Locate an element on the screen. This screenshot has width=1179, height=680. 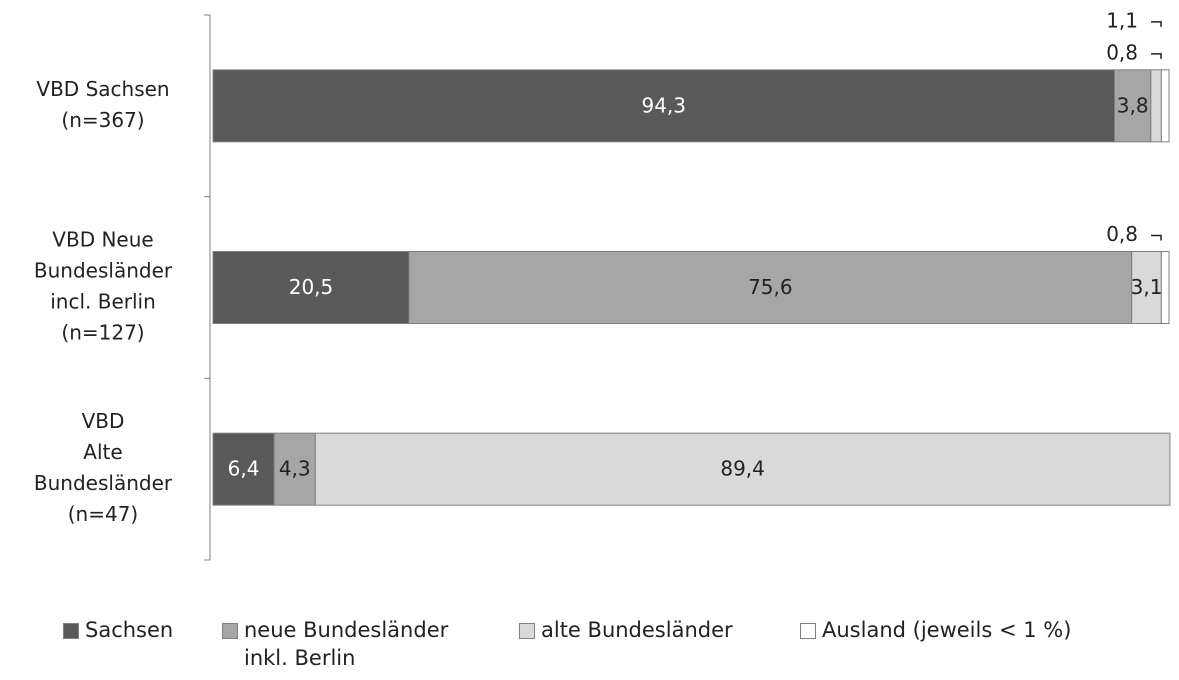
category-label: VBD Neue is located at coordinates (102, 240).